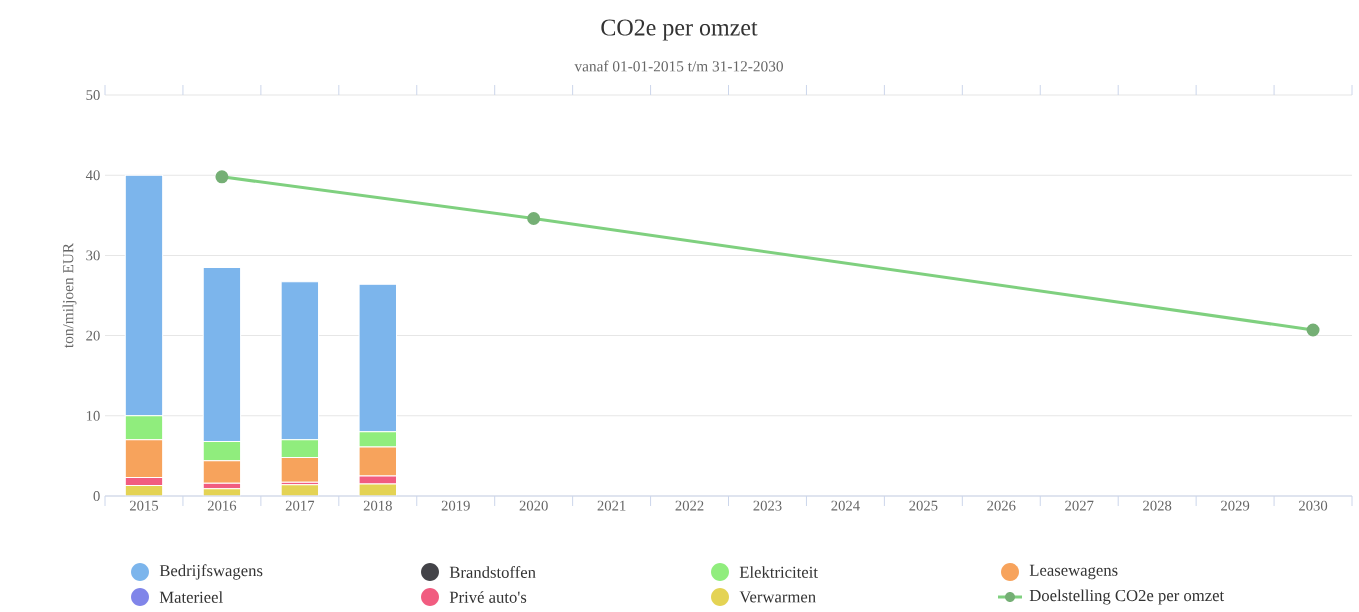  I want to click on x-tick-label: 2018, so click(377, 505).